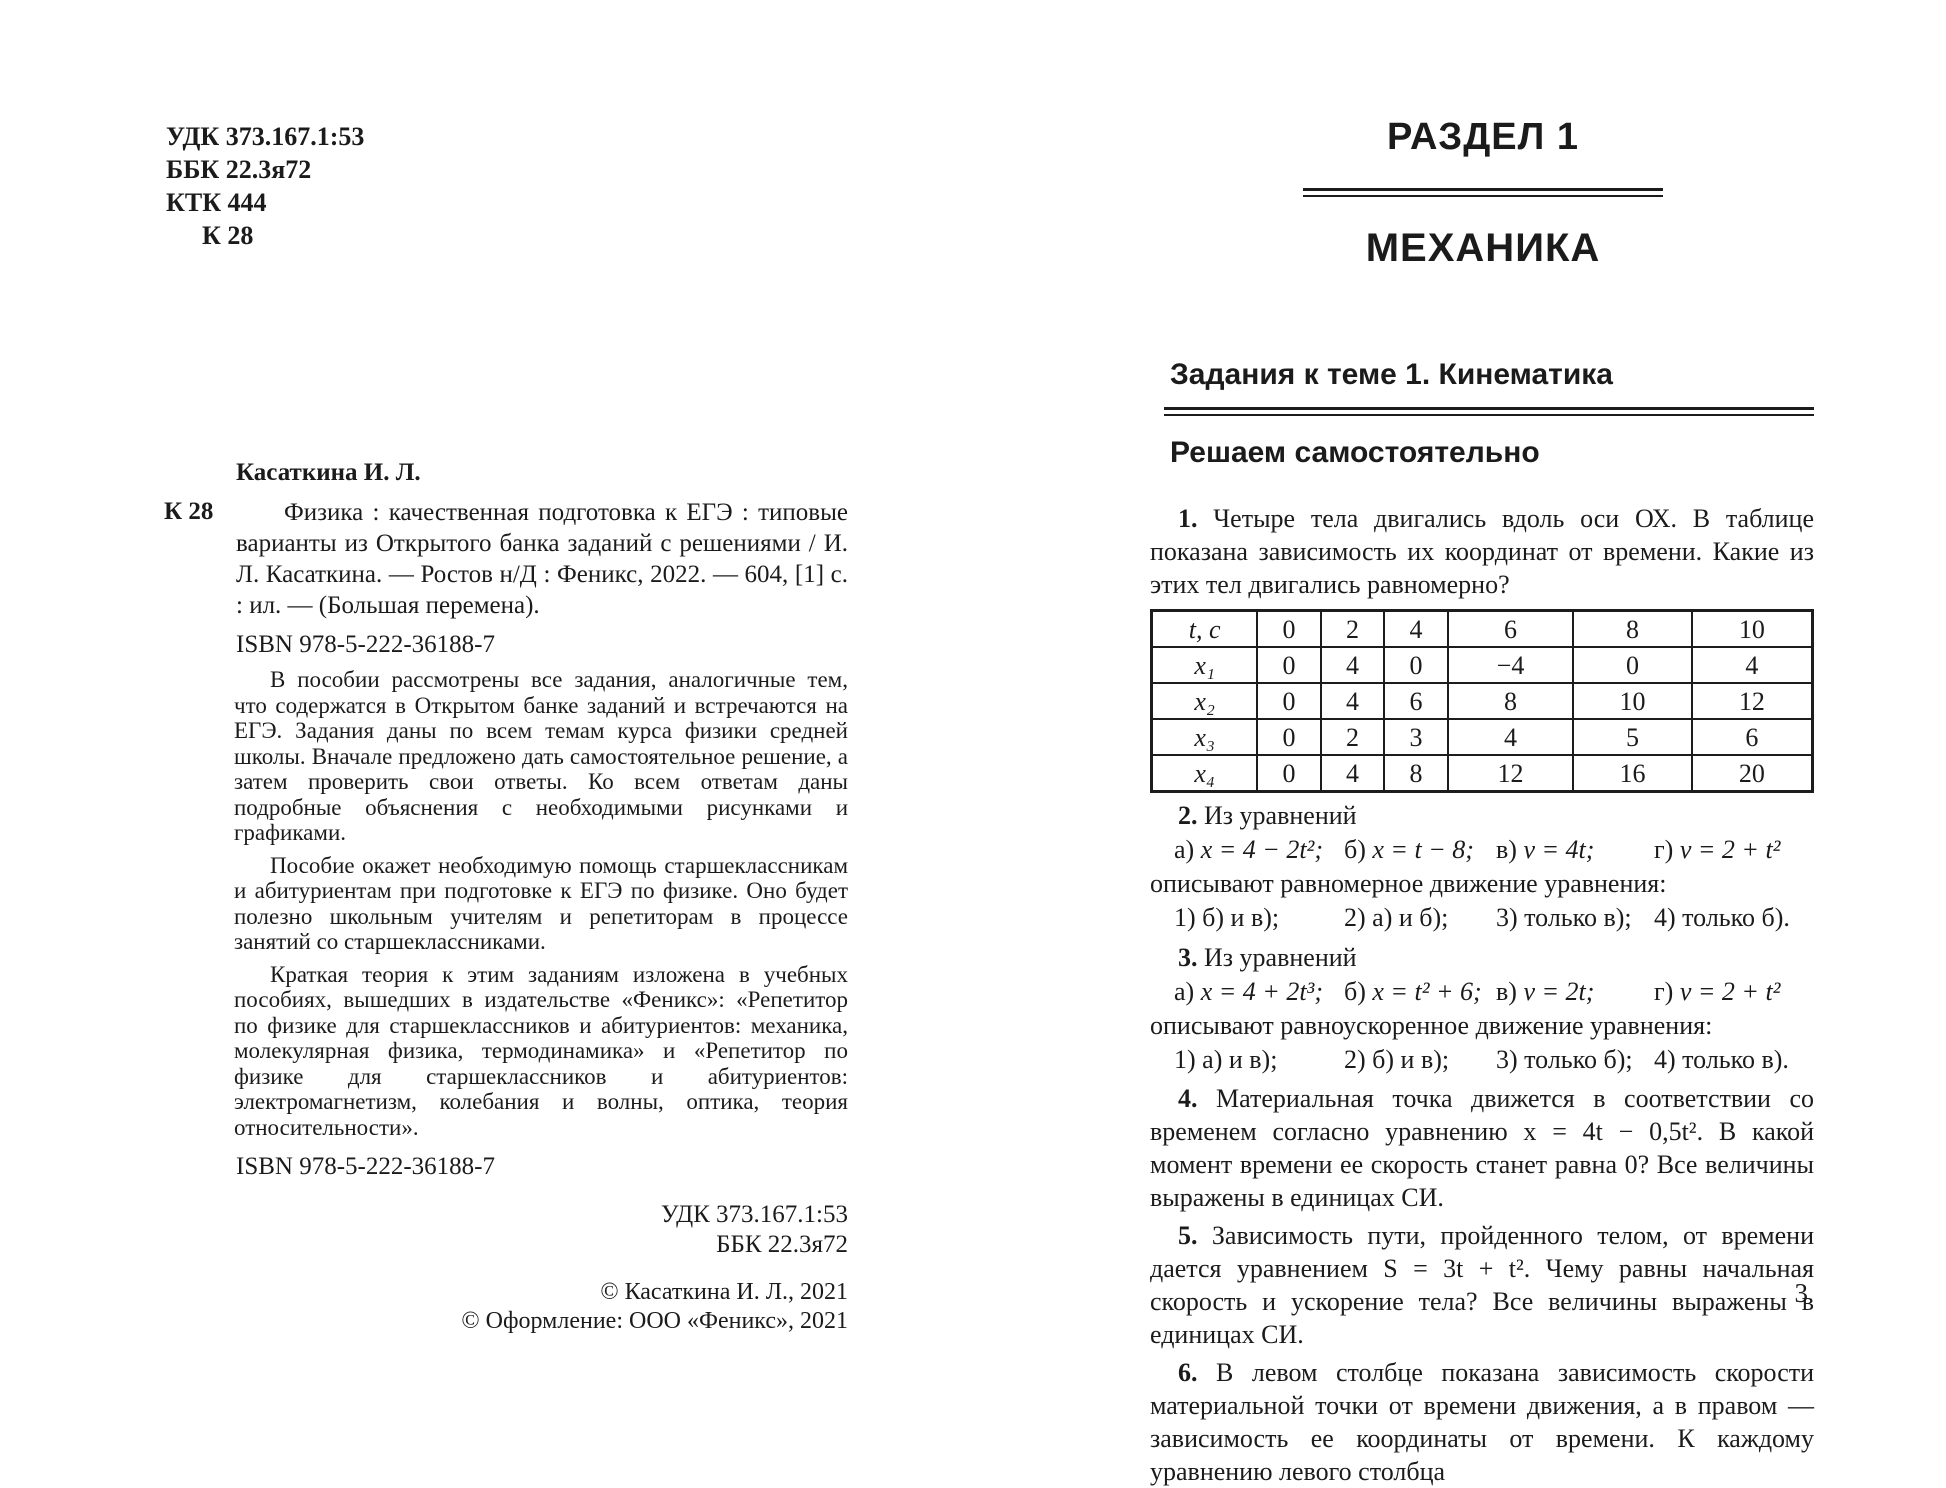 The width and height of the screenshot is (1946, 1488). I want to click on bottom-codes: УДК 373.167.1:53 ББК 22.3я72, so click(505, 1230).